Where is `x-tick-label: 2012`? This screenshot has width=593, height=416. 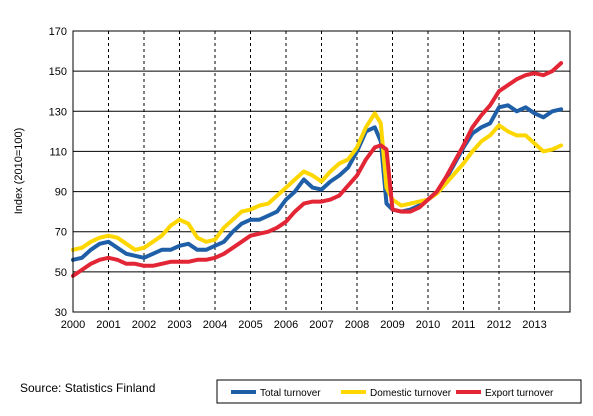 x-tick-label: 2012 is located at coordinates (499, 325).